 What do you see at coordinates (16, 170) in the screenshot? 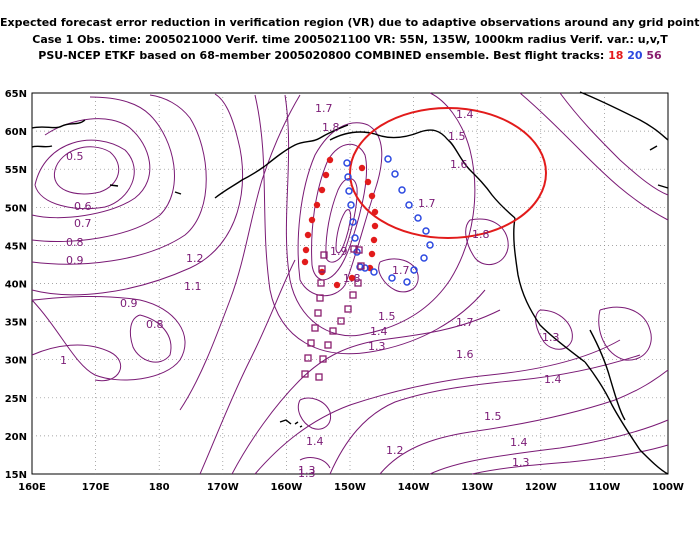
I see `lat-tick-label: 55N` at bounding box center [16, 170].